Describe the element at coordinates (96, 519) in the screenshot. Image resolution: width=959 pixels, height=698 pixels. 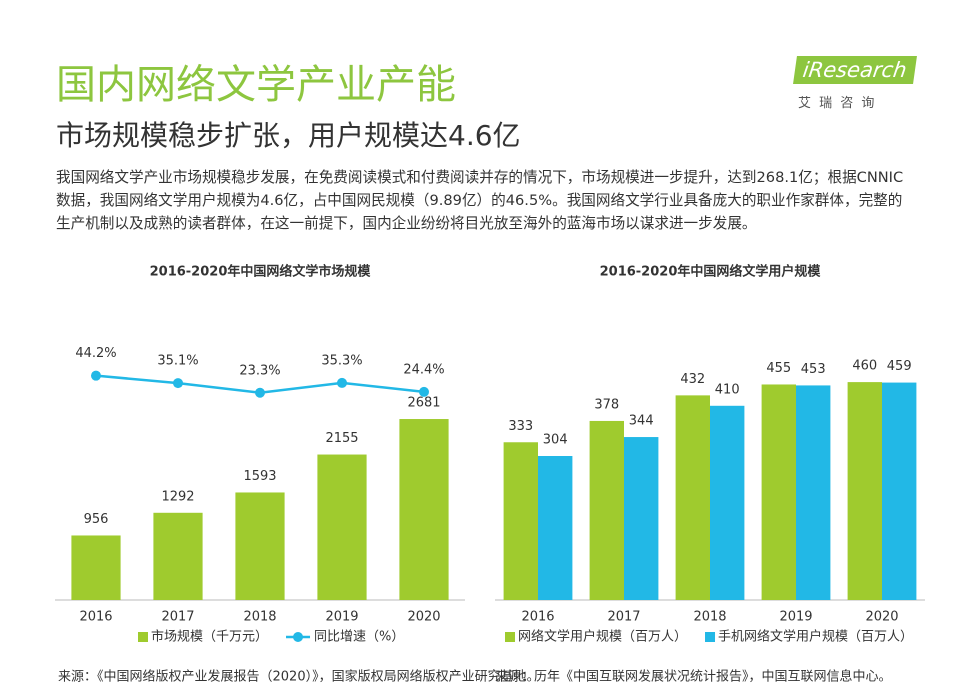
I see `value-label: 956` at that location.